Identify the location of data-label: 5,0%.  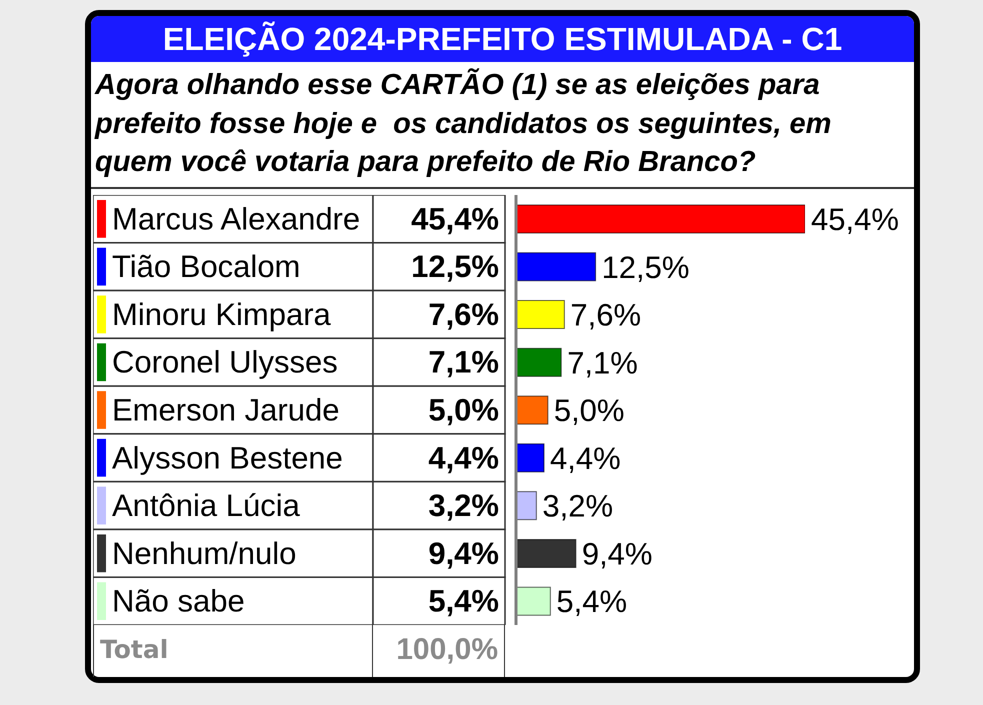
(463, 410).